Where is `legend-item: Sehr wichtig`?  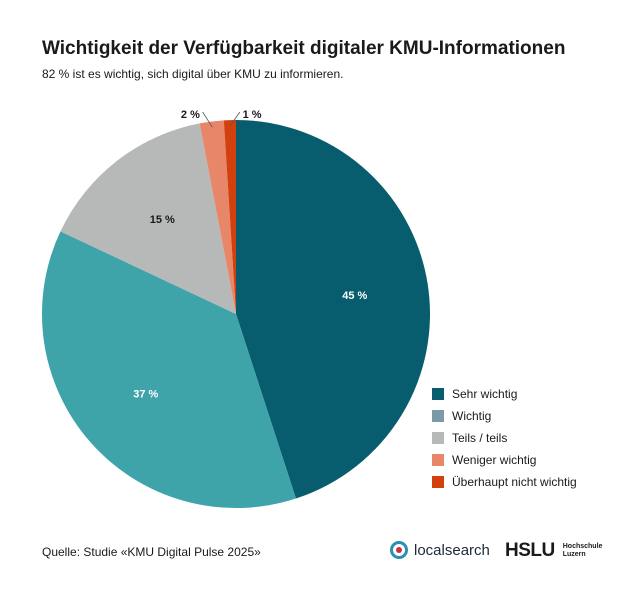
legend-item: Sehr wichtig is located at coordinates (504, 394).